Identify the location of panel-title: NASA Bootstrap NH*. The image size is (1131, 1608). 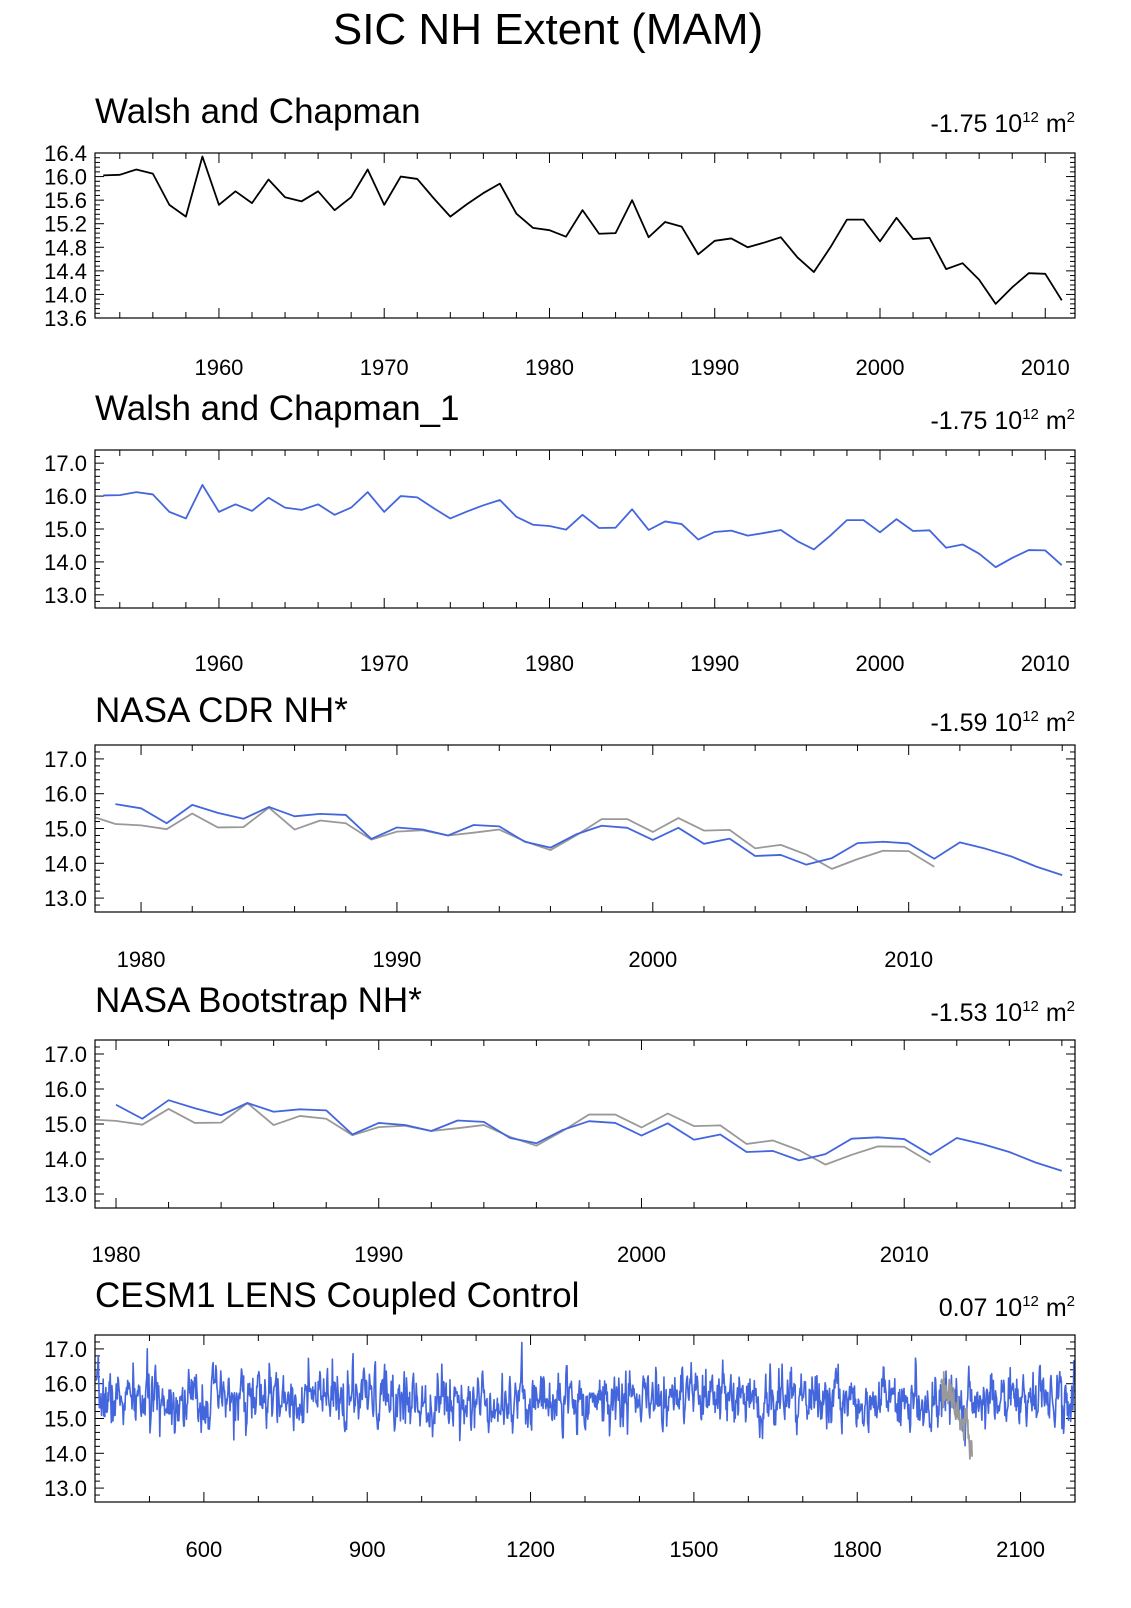
(258, 1000).